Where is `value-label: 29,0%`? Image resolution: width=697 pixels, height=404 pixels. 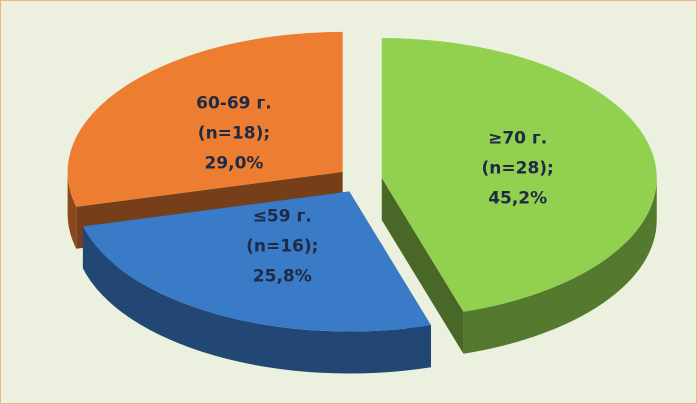 value-label: 29,0% is located at coordinates (233, 163).